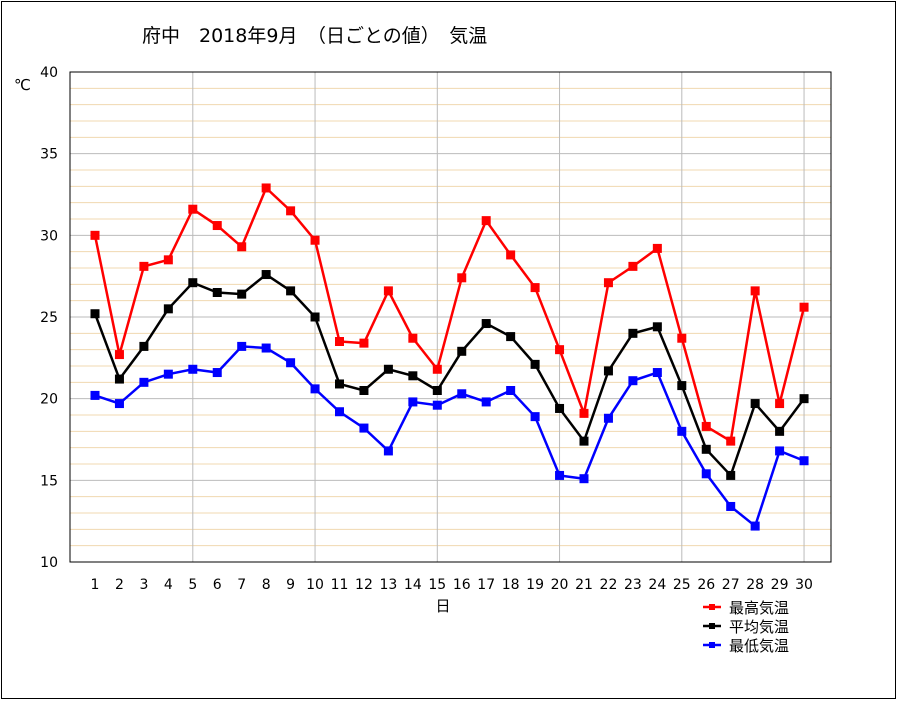 The width and height of the screenshot is (900, 703). Describe the element at coordinates (168, 585) in the screenshot. I see `x-tick-label: 4` at that location.